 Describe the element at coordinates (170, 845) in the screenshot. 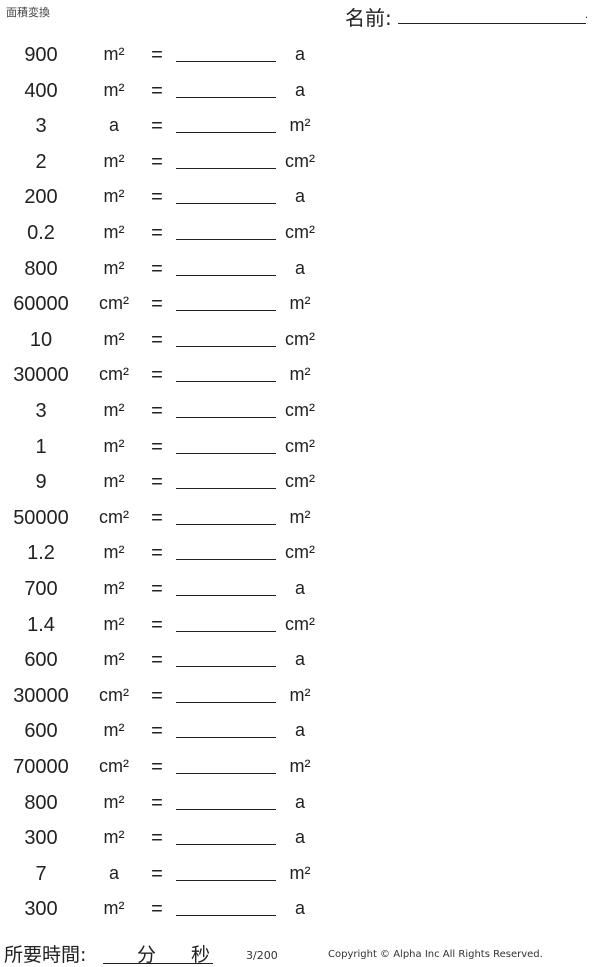

I see `problem-row: 300 m² = a` at that location.